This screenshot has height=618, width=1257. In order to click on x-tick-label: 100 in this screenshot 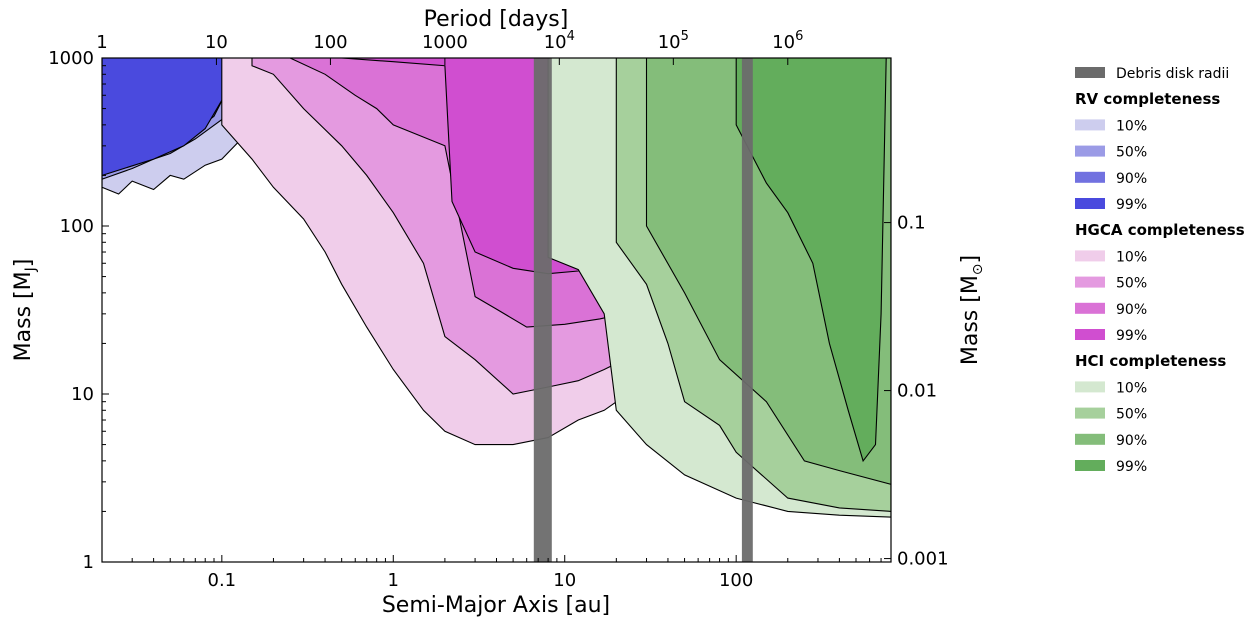, I will do `click(736, 580)`.